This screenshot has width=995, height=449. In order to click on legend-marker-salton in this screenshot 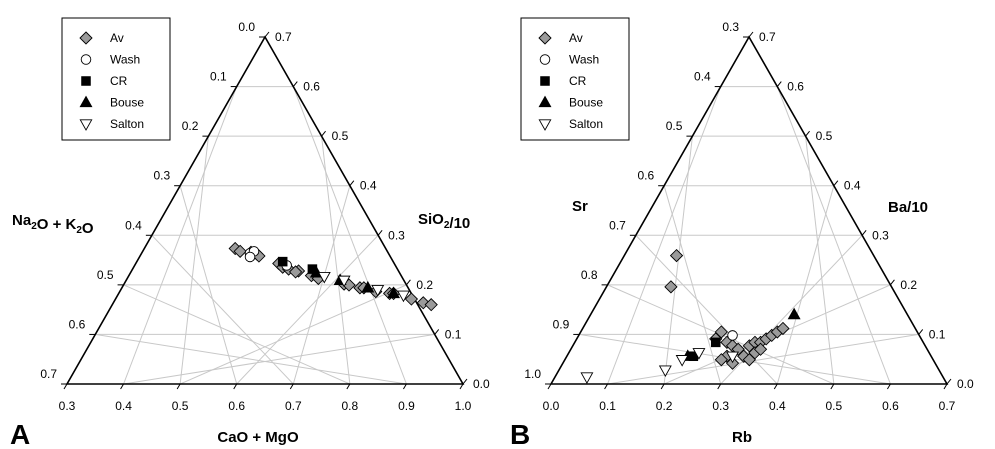, I will do `click(545, 125)`.